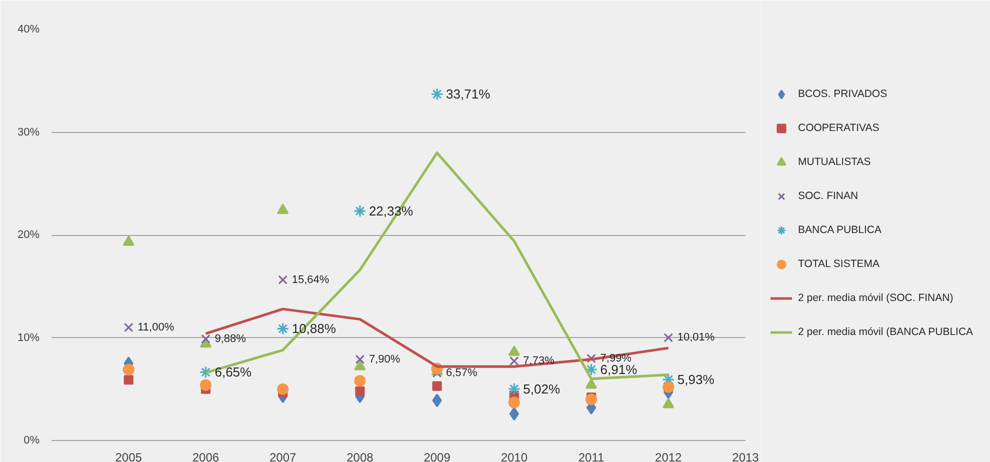 This screenshot has width=990, height=462. I want to click on data-label: 7,90%, so click(384, 359).